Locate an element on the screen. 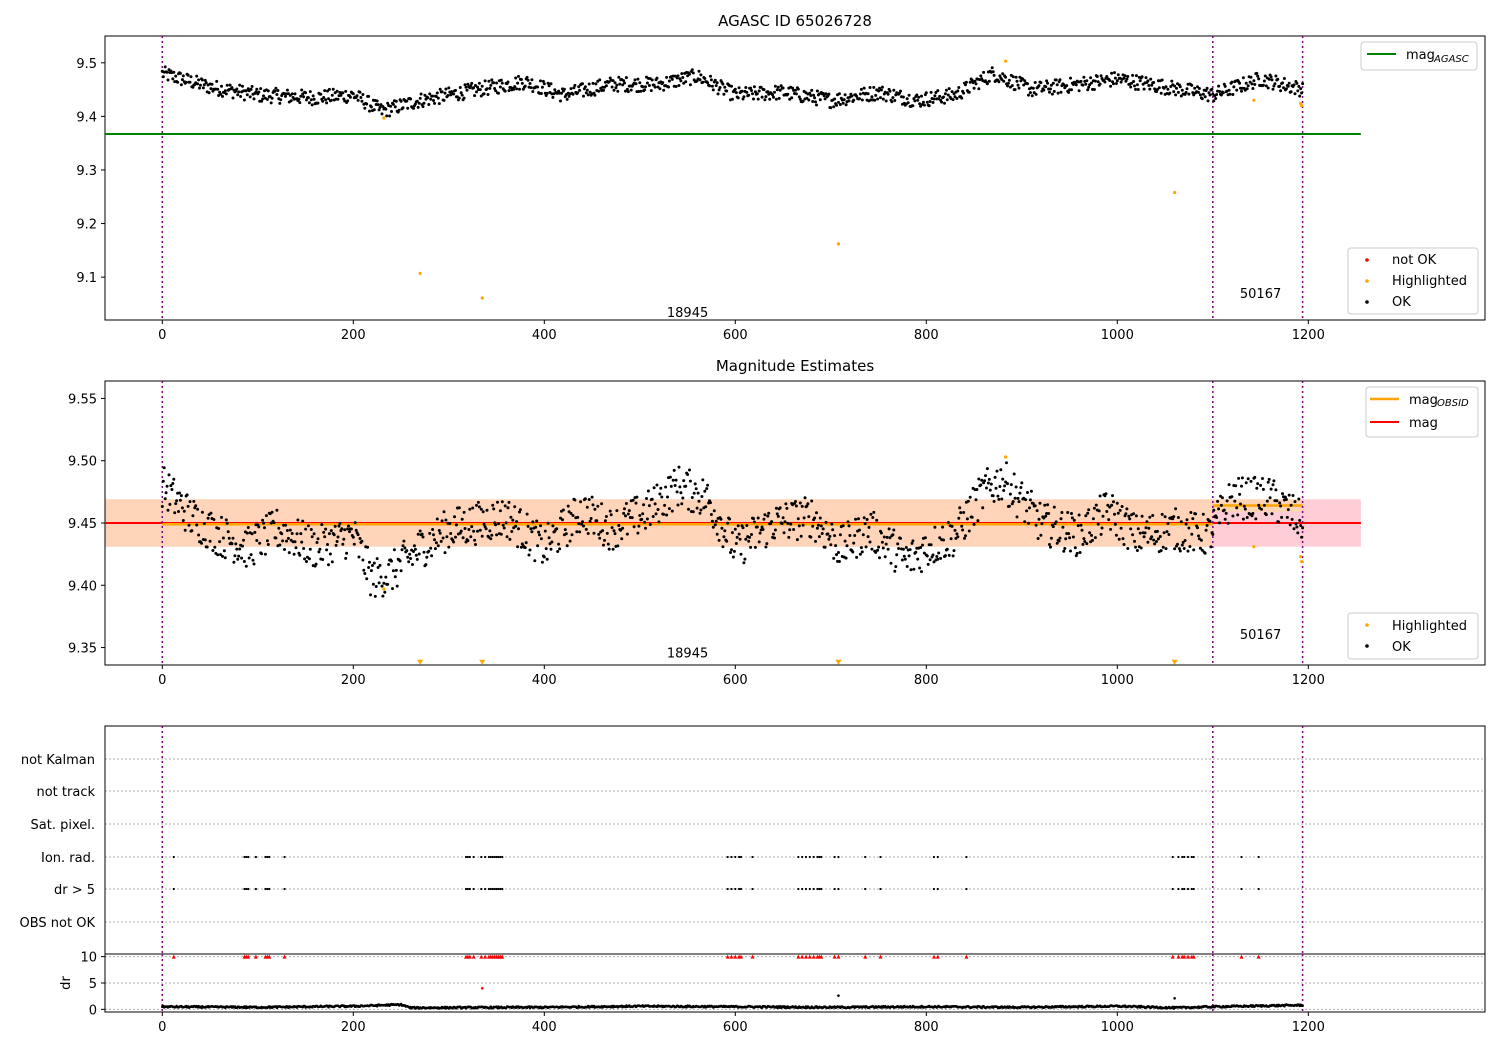  legend-mag-obsid-label: mag is located at coordinates (1423, 400).